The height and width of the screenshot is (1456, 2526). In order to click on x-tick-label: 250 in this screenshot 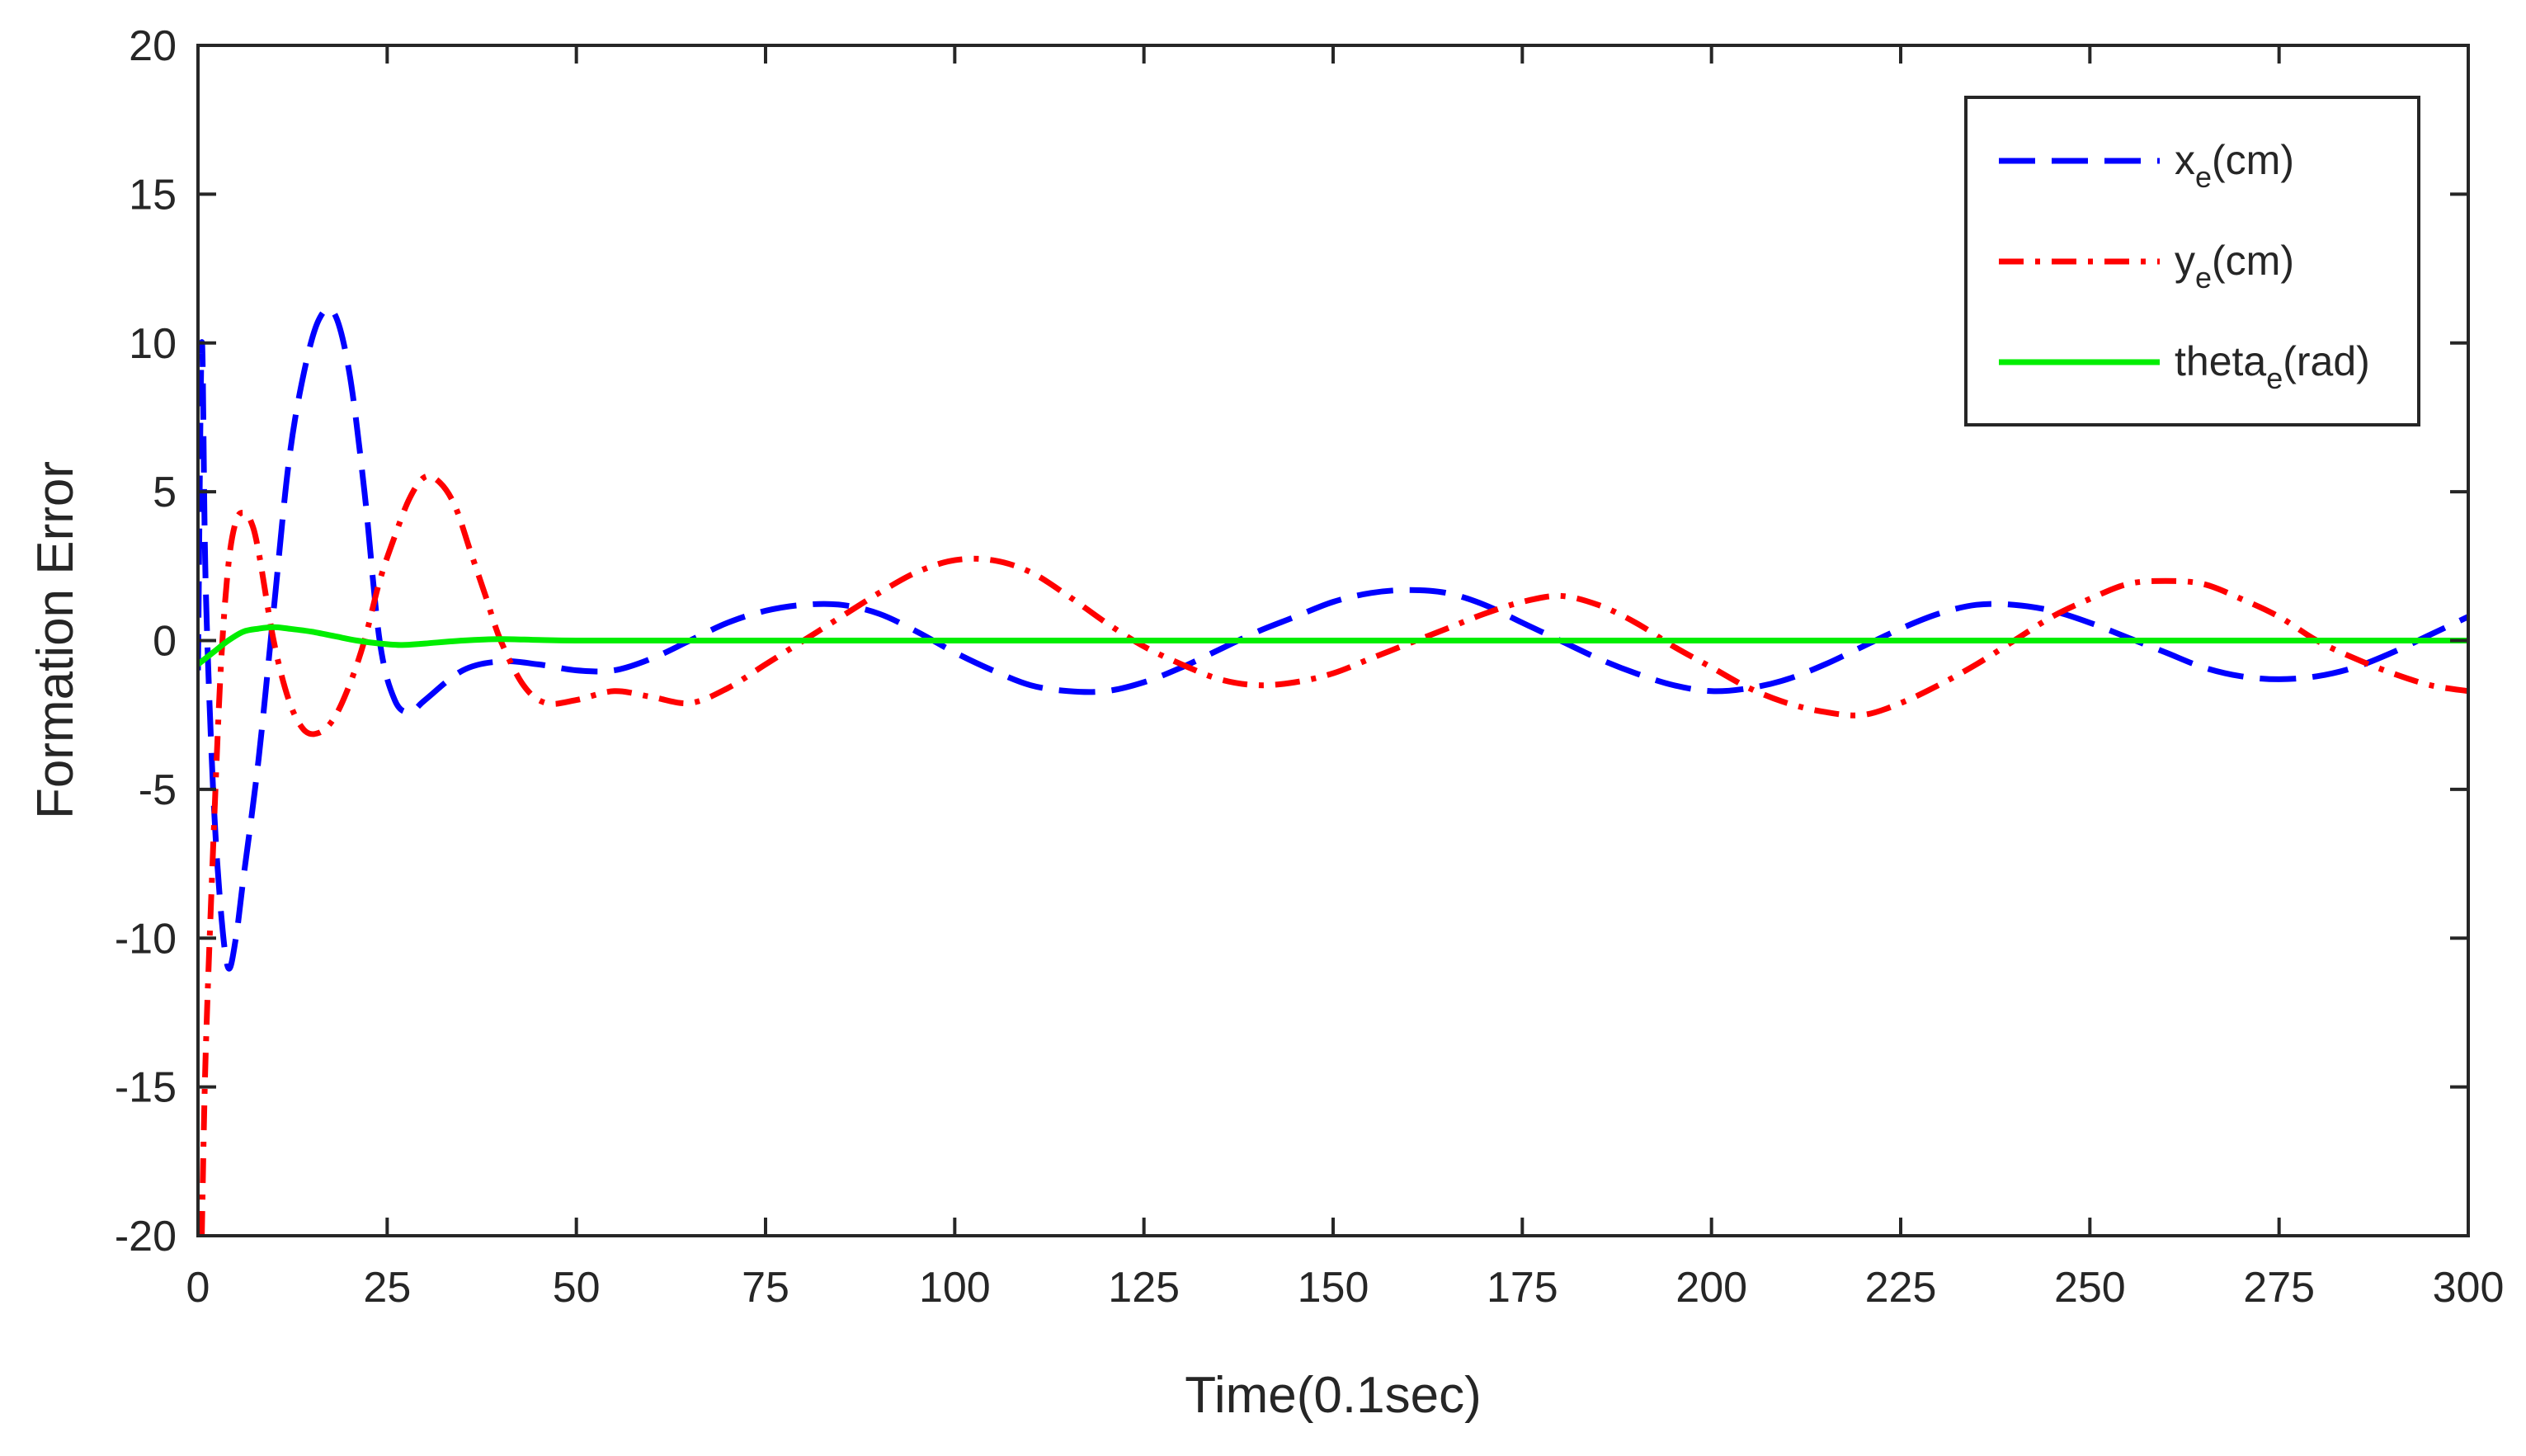, I will do `click(2090, 1288)`.